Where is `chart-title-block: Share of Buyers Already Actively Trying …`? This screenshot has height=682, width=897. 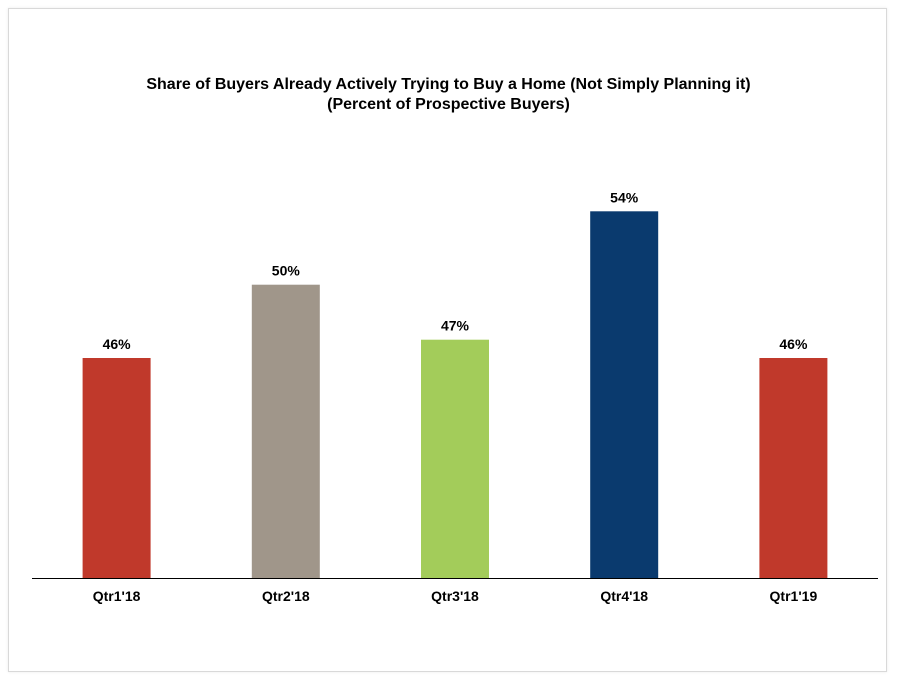 chart-title-block: Share of Buyers Already Actively Trying … is located at coordinates (448, 95).